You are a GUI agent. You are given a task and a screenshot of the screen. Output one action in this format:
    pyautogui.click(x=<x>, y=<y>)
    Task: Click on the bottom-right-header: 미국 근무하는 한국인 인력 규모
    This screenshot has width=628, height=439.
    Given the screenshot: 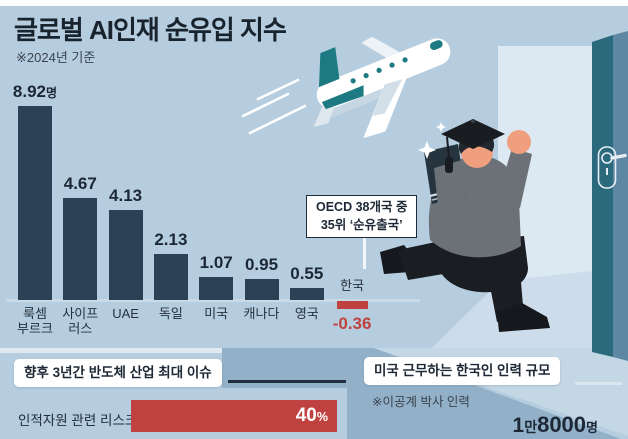 What is the action you would take?
    pyautogui.click(x=462, y=371)
    